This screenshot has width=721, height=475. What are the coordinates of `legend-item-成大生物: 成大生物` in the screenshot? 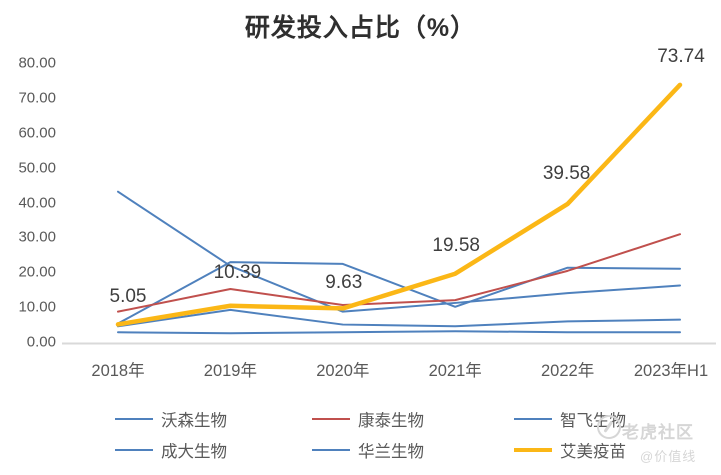 It's located at (171, 451).